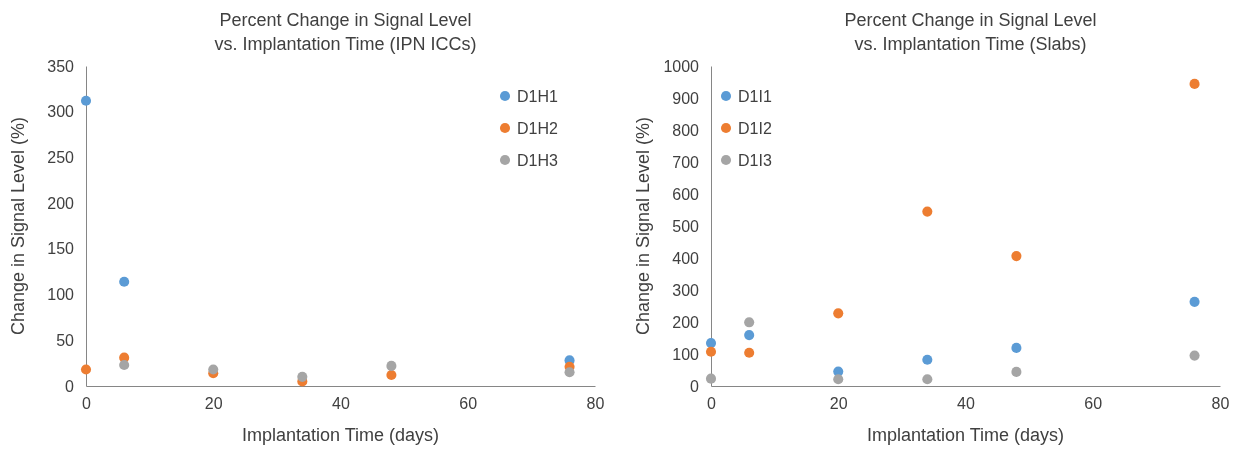 This screenshot has height=461, width=1251. What do you see at coordinates (686, 162) in the screenshot?
I see `y-tick-label: 700` at bounding box center [686, 162].